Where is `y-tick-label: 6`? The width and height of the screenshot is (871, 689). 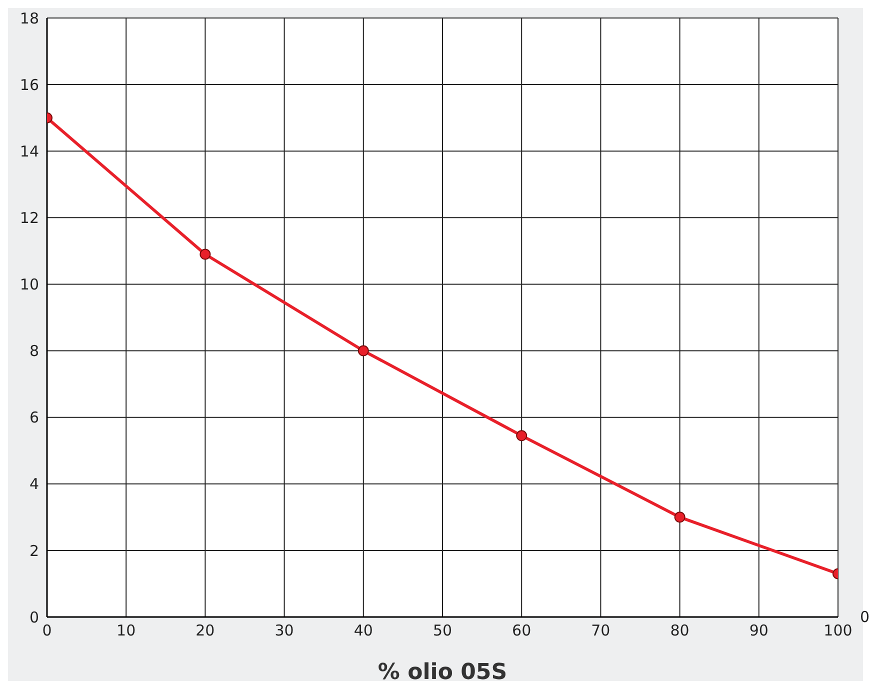
y-tick-label: 6 is located at coordinates (34, 417).